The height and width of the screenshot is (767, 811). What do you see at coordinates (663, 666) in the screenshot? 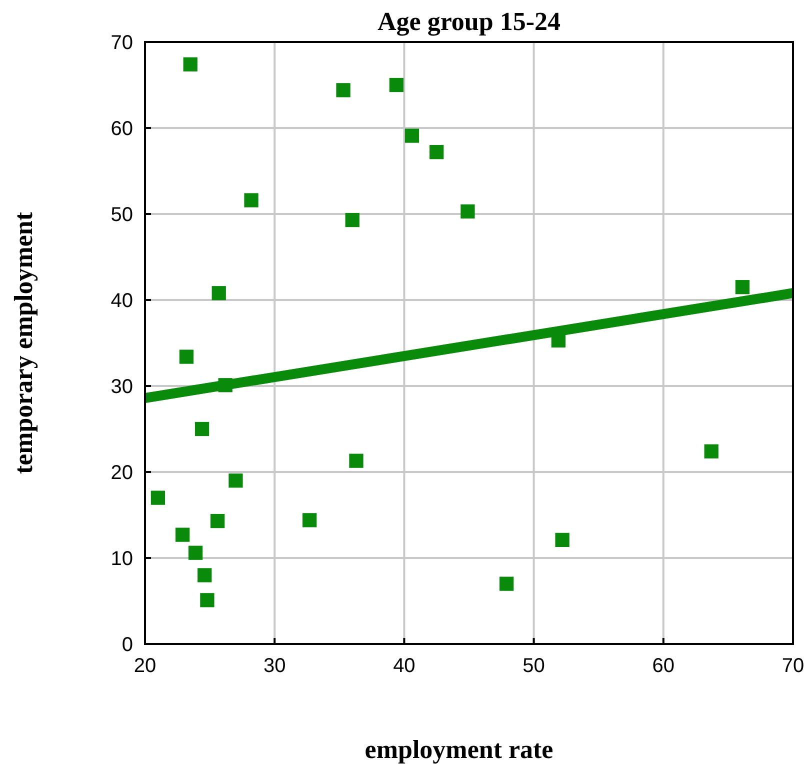
I see `x-tick-label: 60` at bounding box center [663, 666].